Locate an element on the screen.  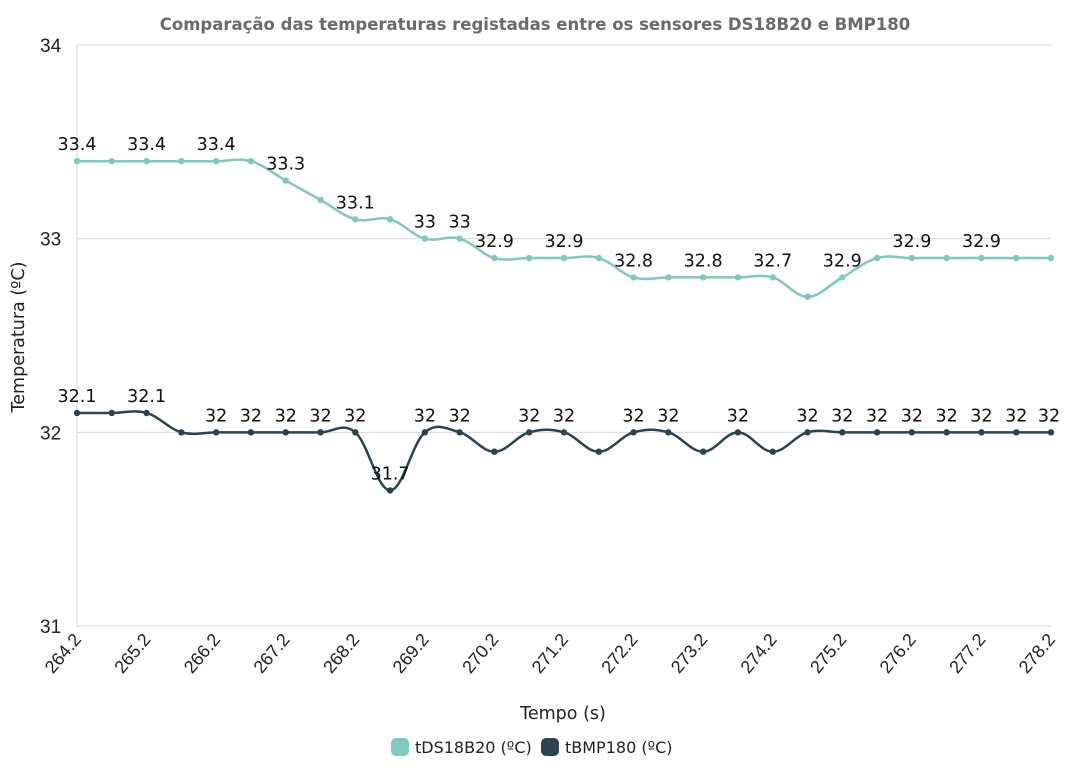
y-axis-label: Temperatura (ºC) is located at coordinates (19, 338).